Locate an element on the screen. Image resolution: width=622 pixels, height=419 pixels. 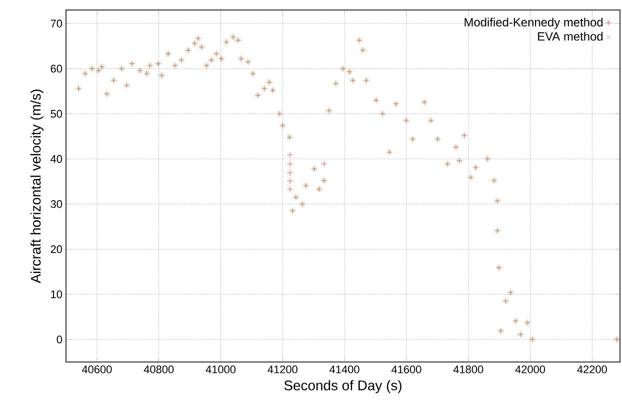
y-tick-label: 10 is located at coordinates (56, 294).